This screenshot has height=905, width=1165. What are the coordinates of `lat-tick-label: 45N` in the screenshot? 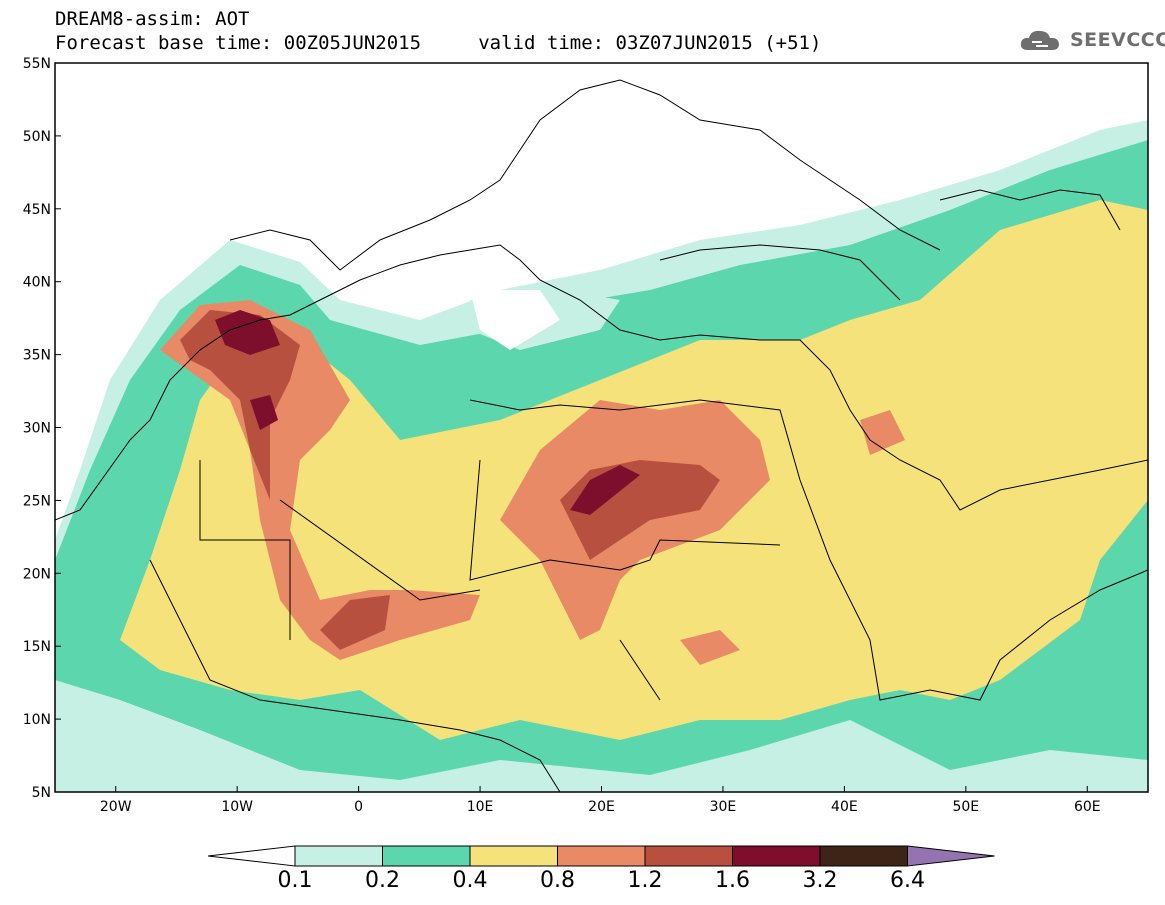 It's located at (37, 210).